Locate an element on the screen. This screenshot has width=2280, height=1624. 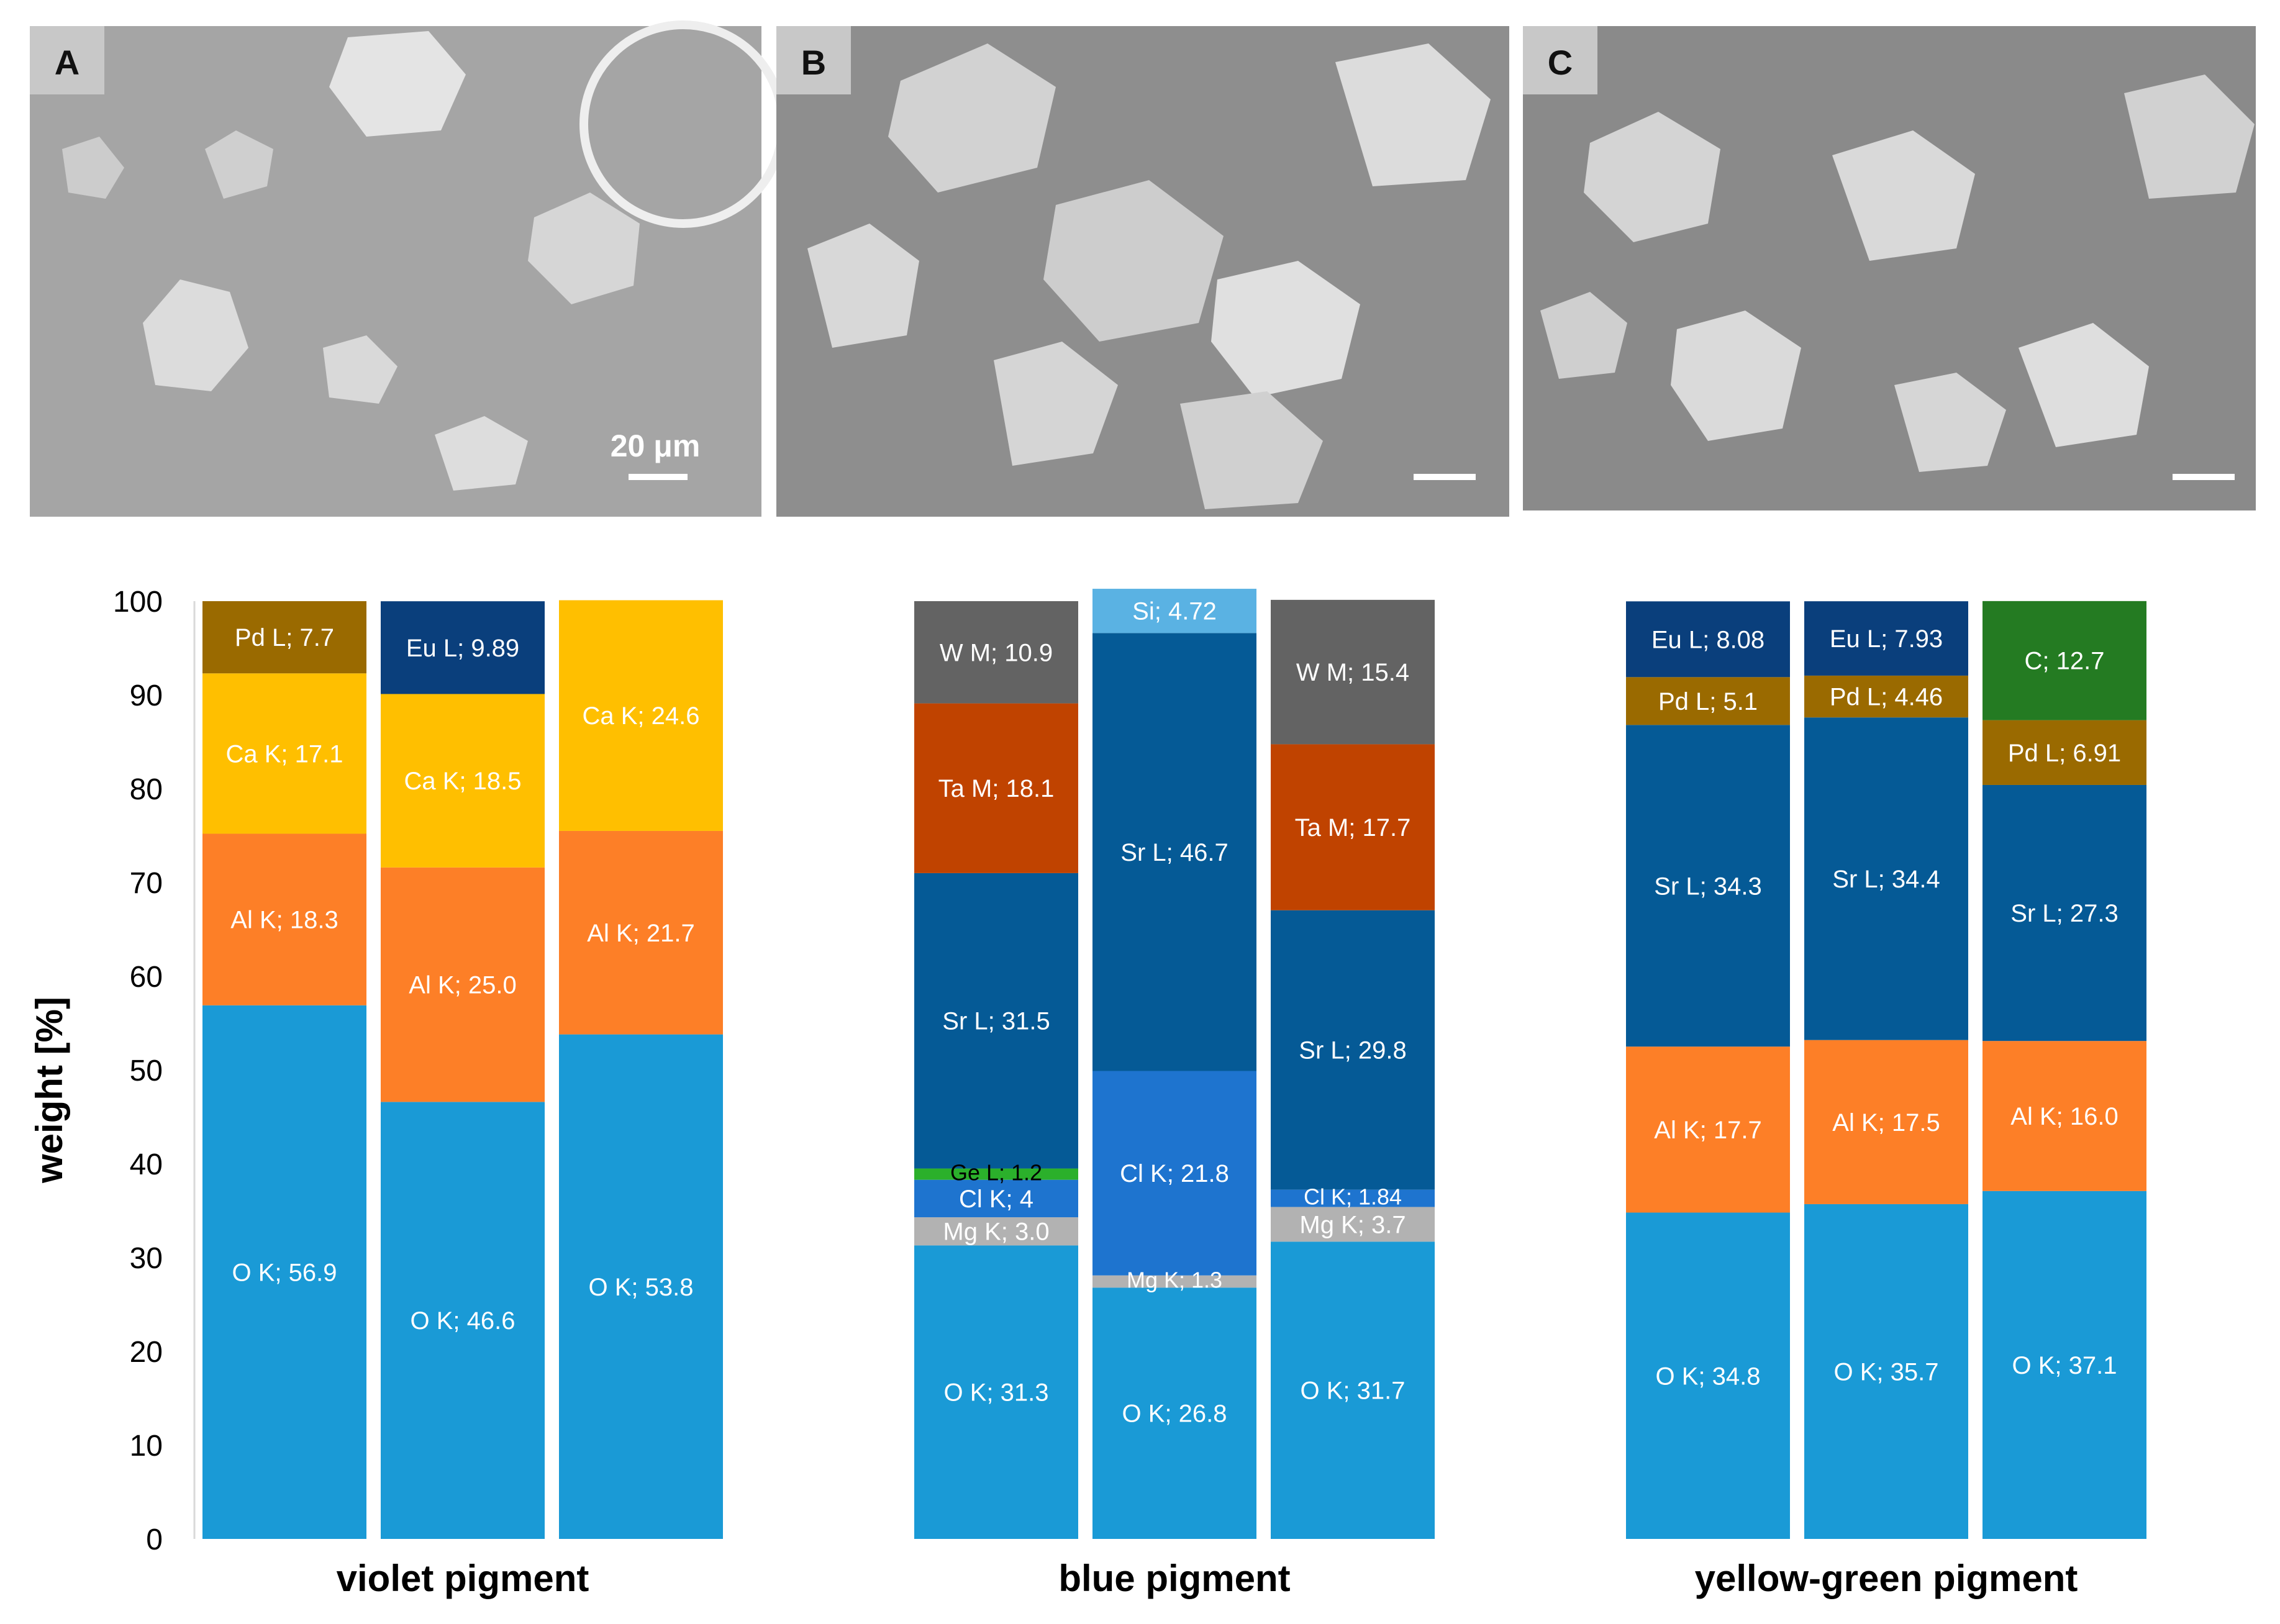
data-label: Sr L; 31.5 is located at coordinates (996, 1021).